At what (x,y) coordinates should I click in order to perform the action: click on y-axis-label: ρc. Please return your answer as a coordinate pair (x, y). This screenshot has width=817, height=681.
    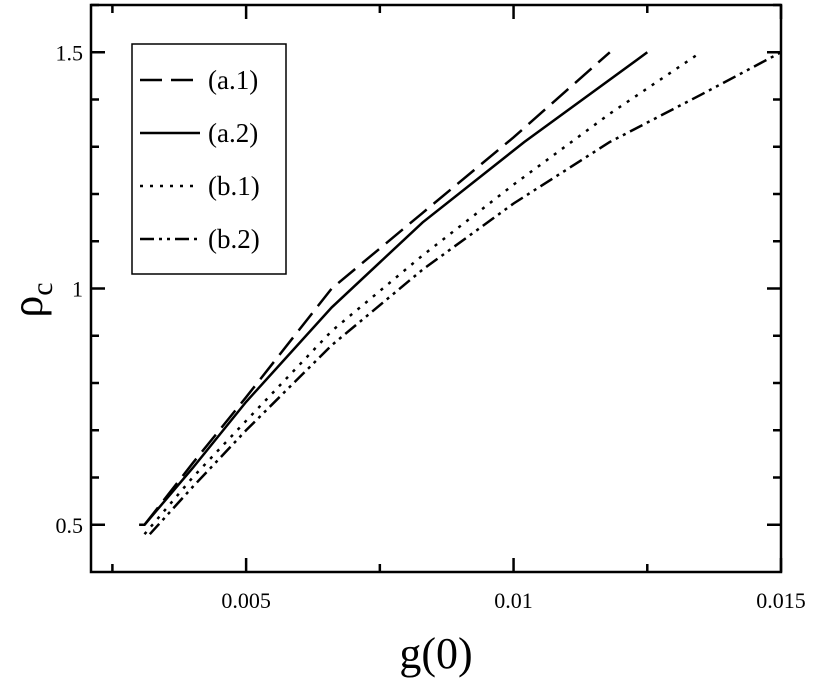
    Looking at the image, I should click on (31, 299).